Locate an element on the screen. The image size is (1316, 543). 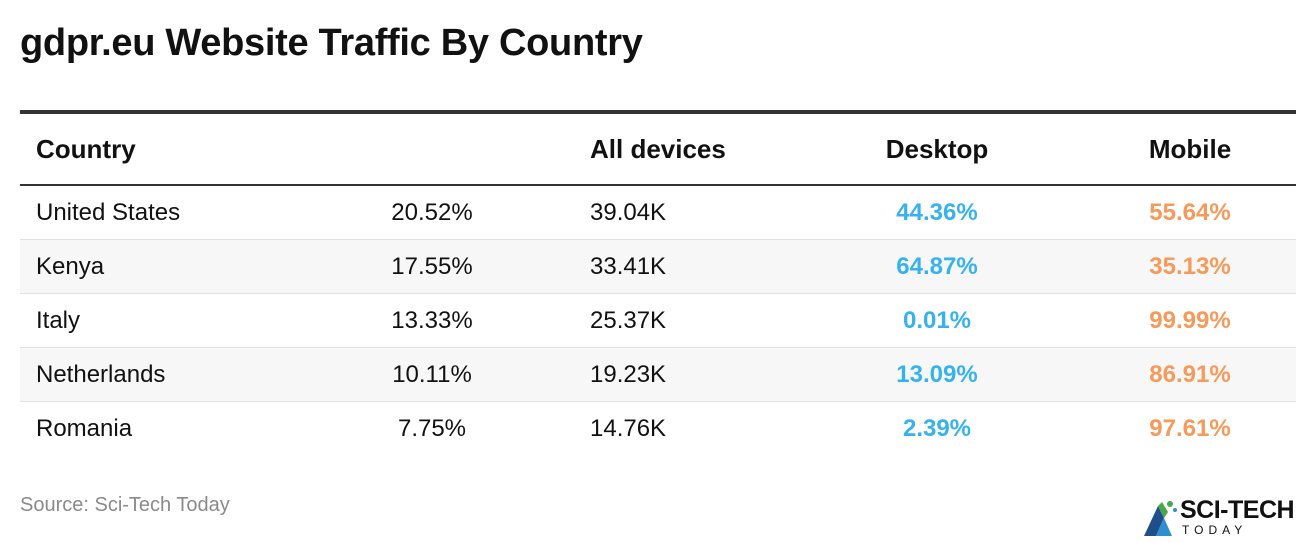
row-mobile: 86.91% is located at coordinates (1190, 374).